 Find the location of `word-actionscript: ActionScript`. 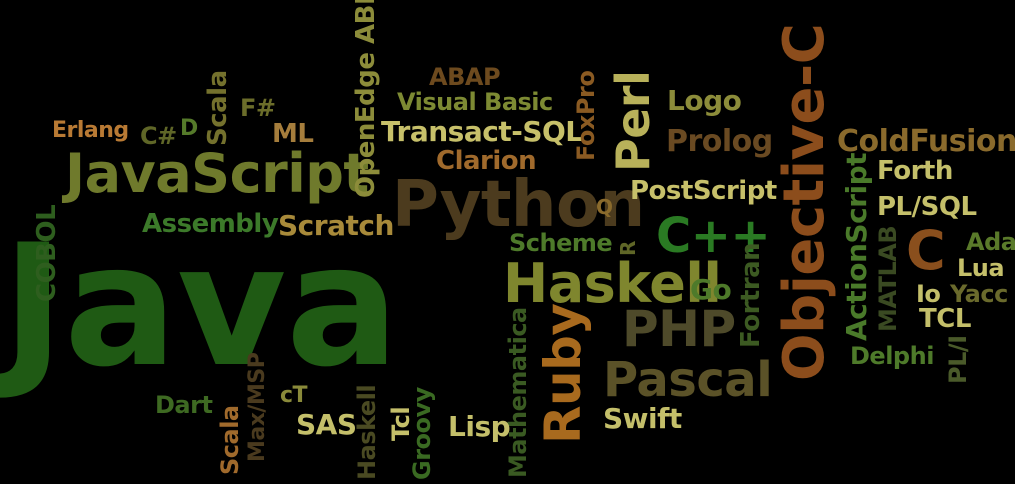

word-actionscript: ActionScript is located at coordinates (856, 246).